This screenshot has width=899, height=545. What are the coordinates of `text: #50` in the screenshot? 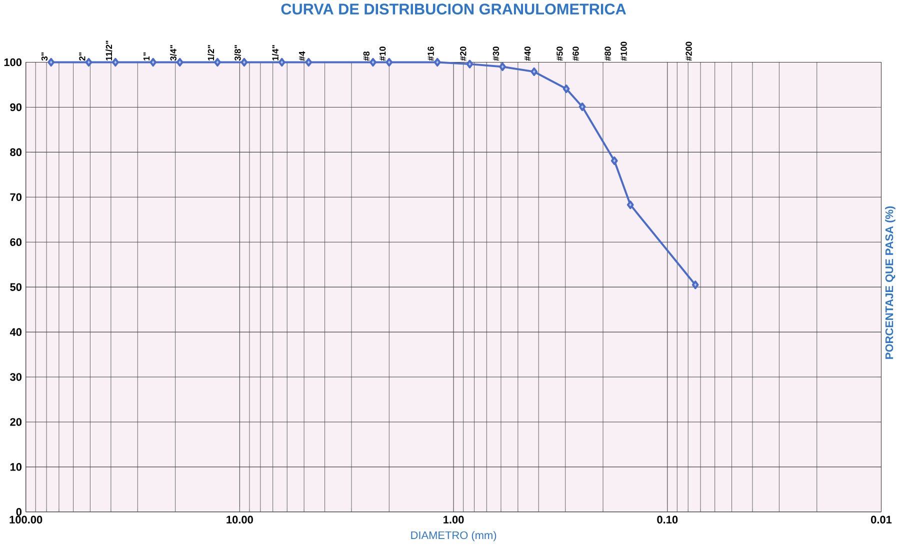 It's located at (559, 53).